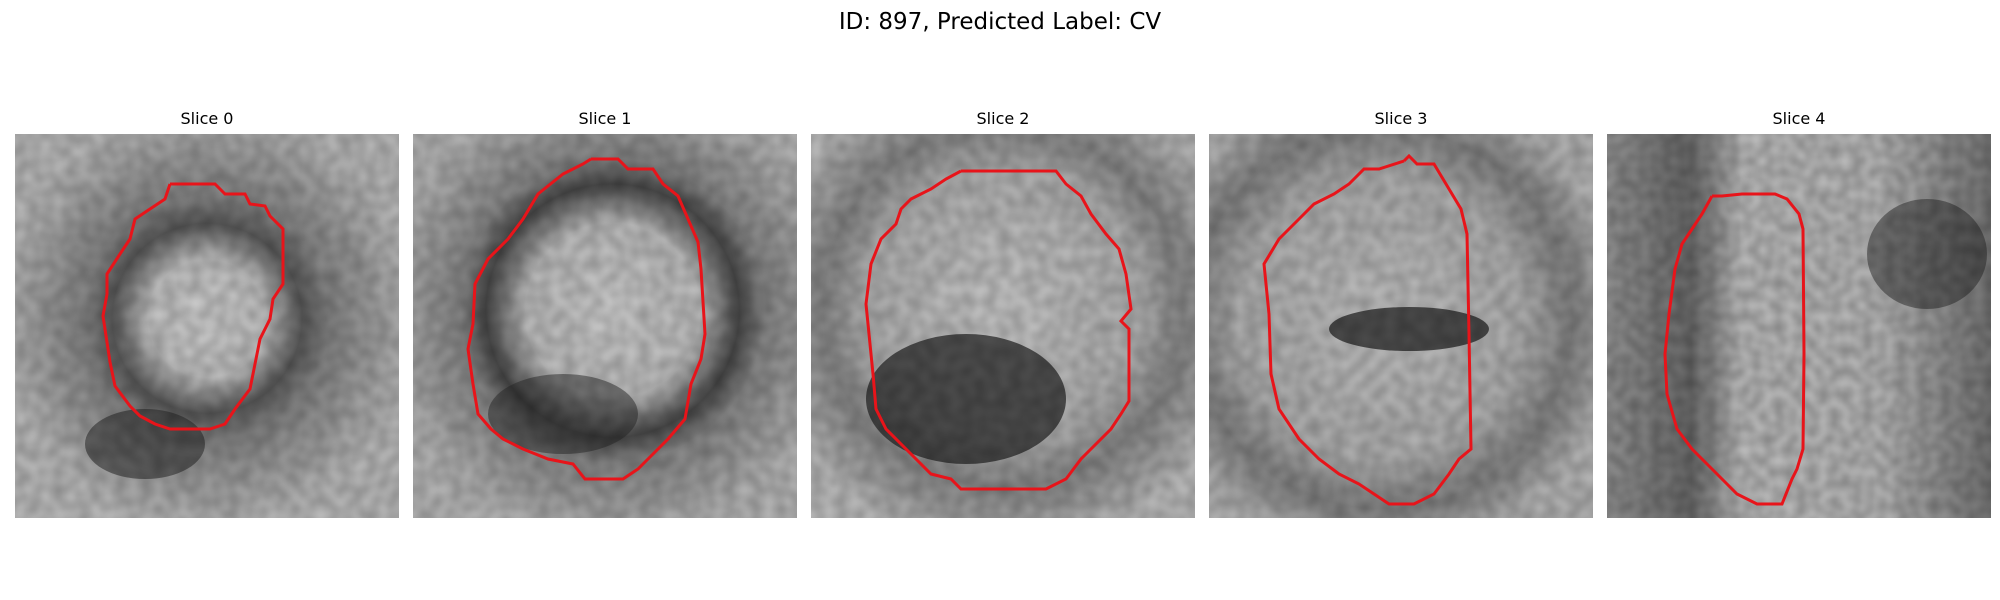  I want to click on slice-panel-4: Slice 4, so click(1799, 313).